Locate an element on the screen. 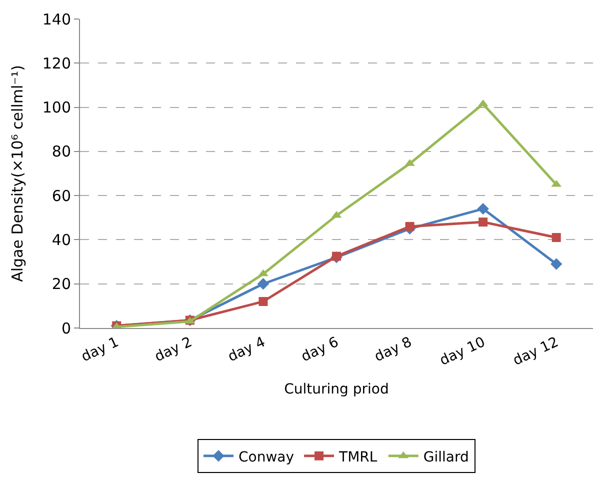  y-tick-label: 20 is located at coordinates (61, 284).